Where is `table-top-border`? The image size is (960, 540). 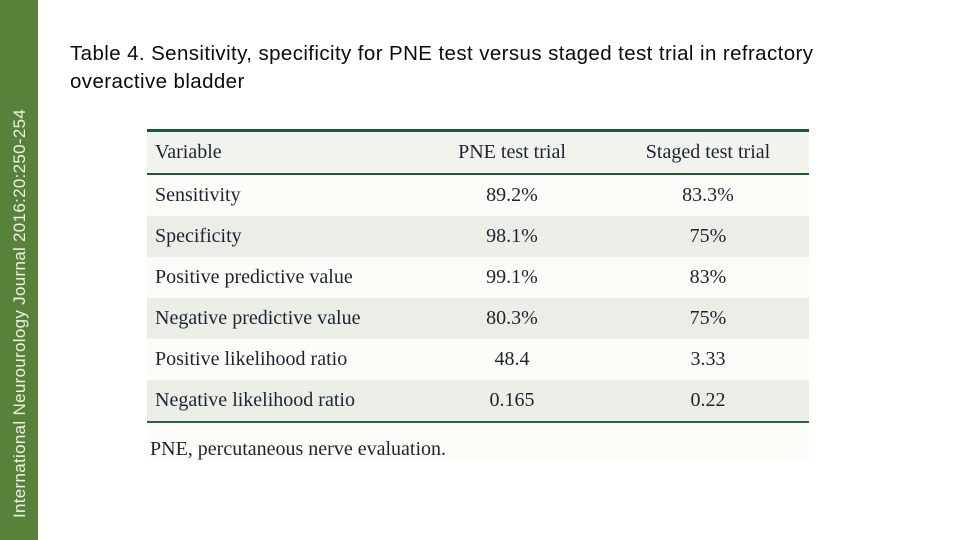
table-top-border is located at coordinates (478, 130).